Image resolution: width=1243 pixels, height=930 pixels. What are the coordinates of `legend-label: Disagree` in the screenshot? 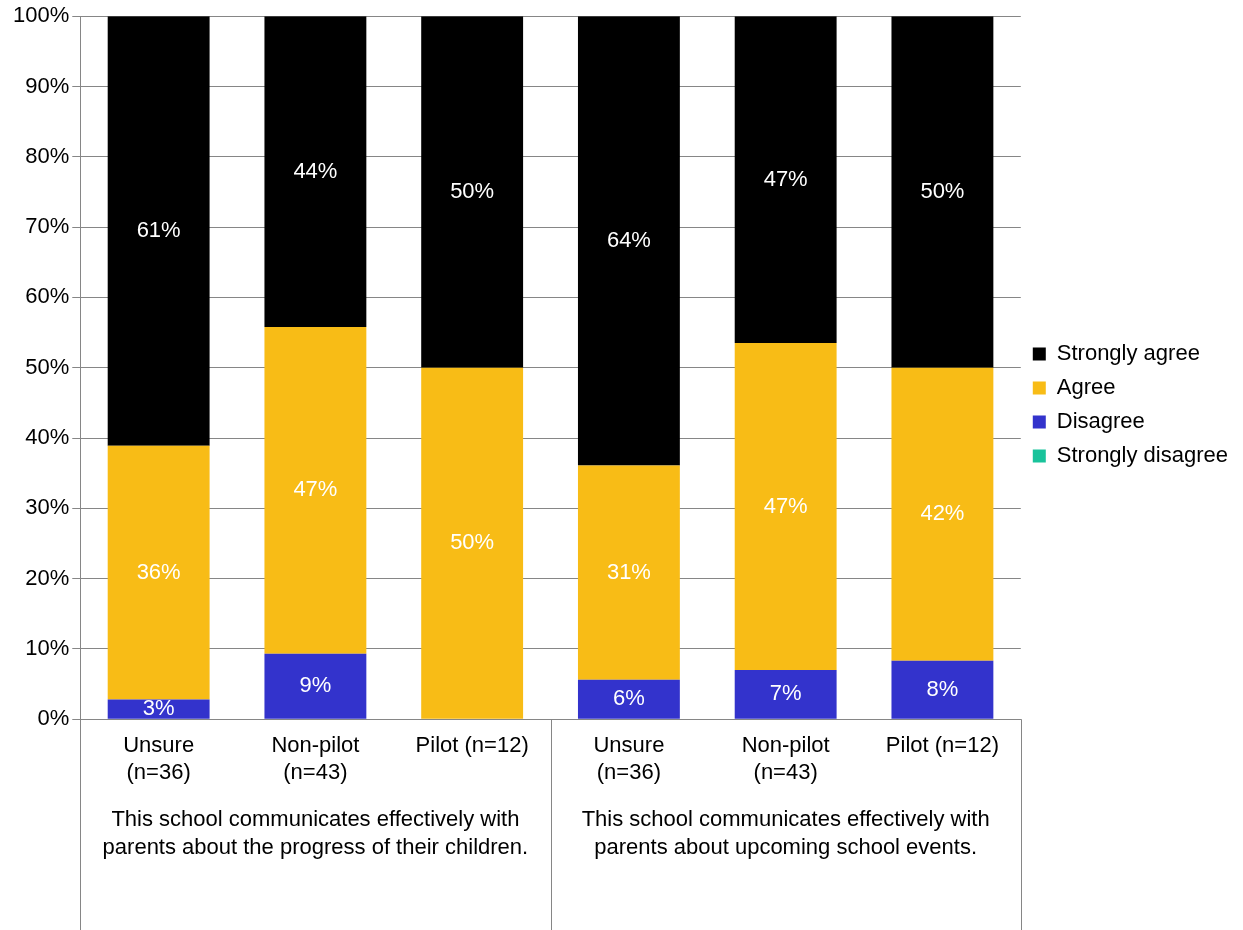 It's located at (1100, 421).